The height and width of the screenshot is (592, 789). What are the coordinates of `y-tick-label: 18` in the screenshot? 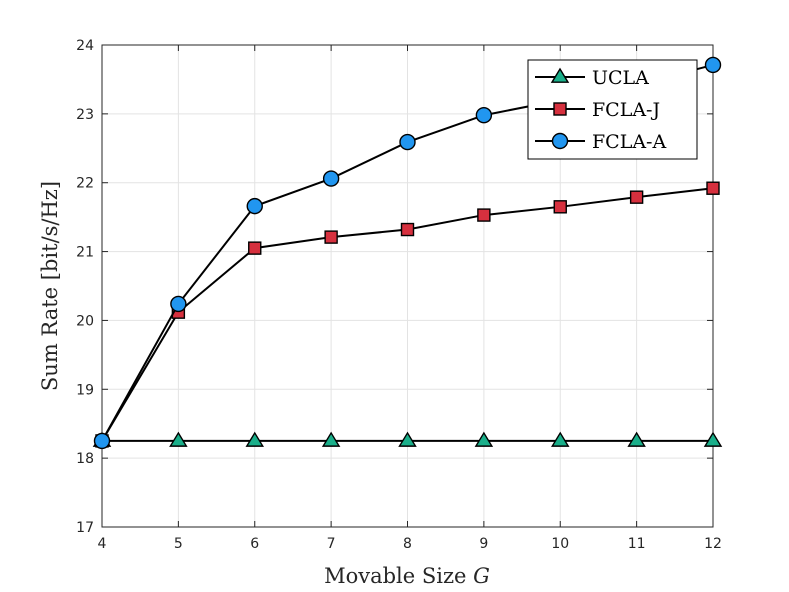 It's located at (85, 459).